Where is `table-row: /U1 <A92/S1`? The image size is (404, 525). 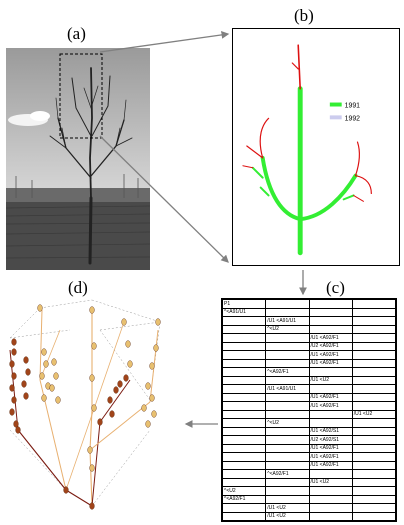
table-row: /U1 <A92/S1 is located at coordinates (309, 431).